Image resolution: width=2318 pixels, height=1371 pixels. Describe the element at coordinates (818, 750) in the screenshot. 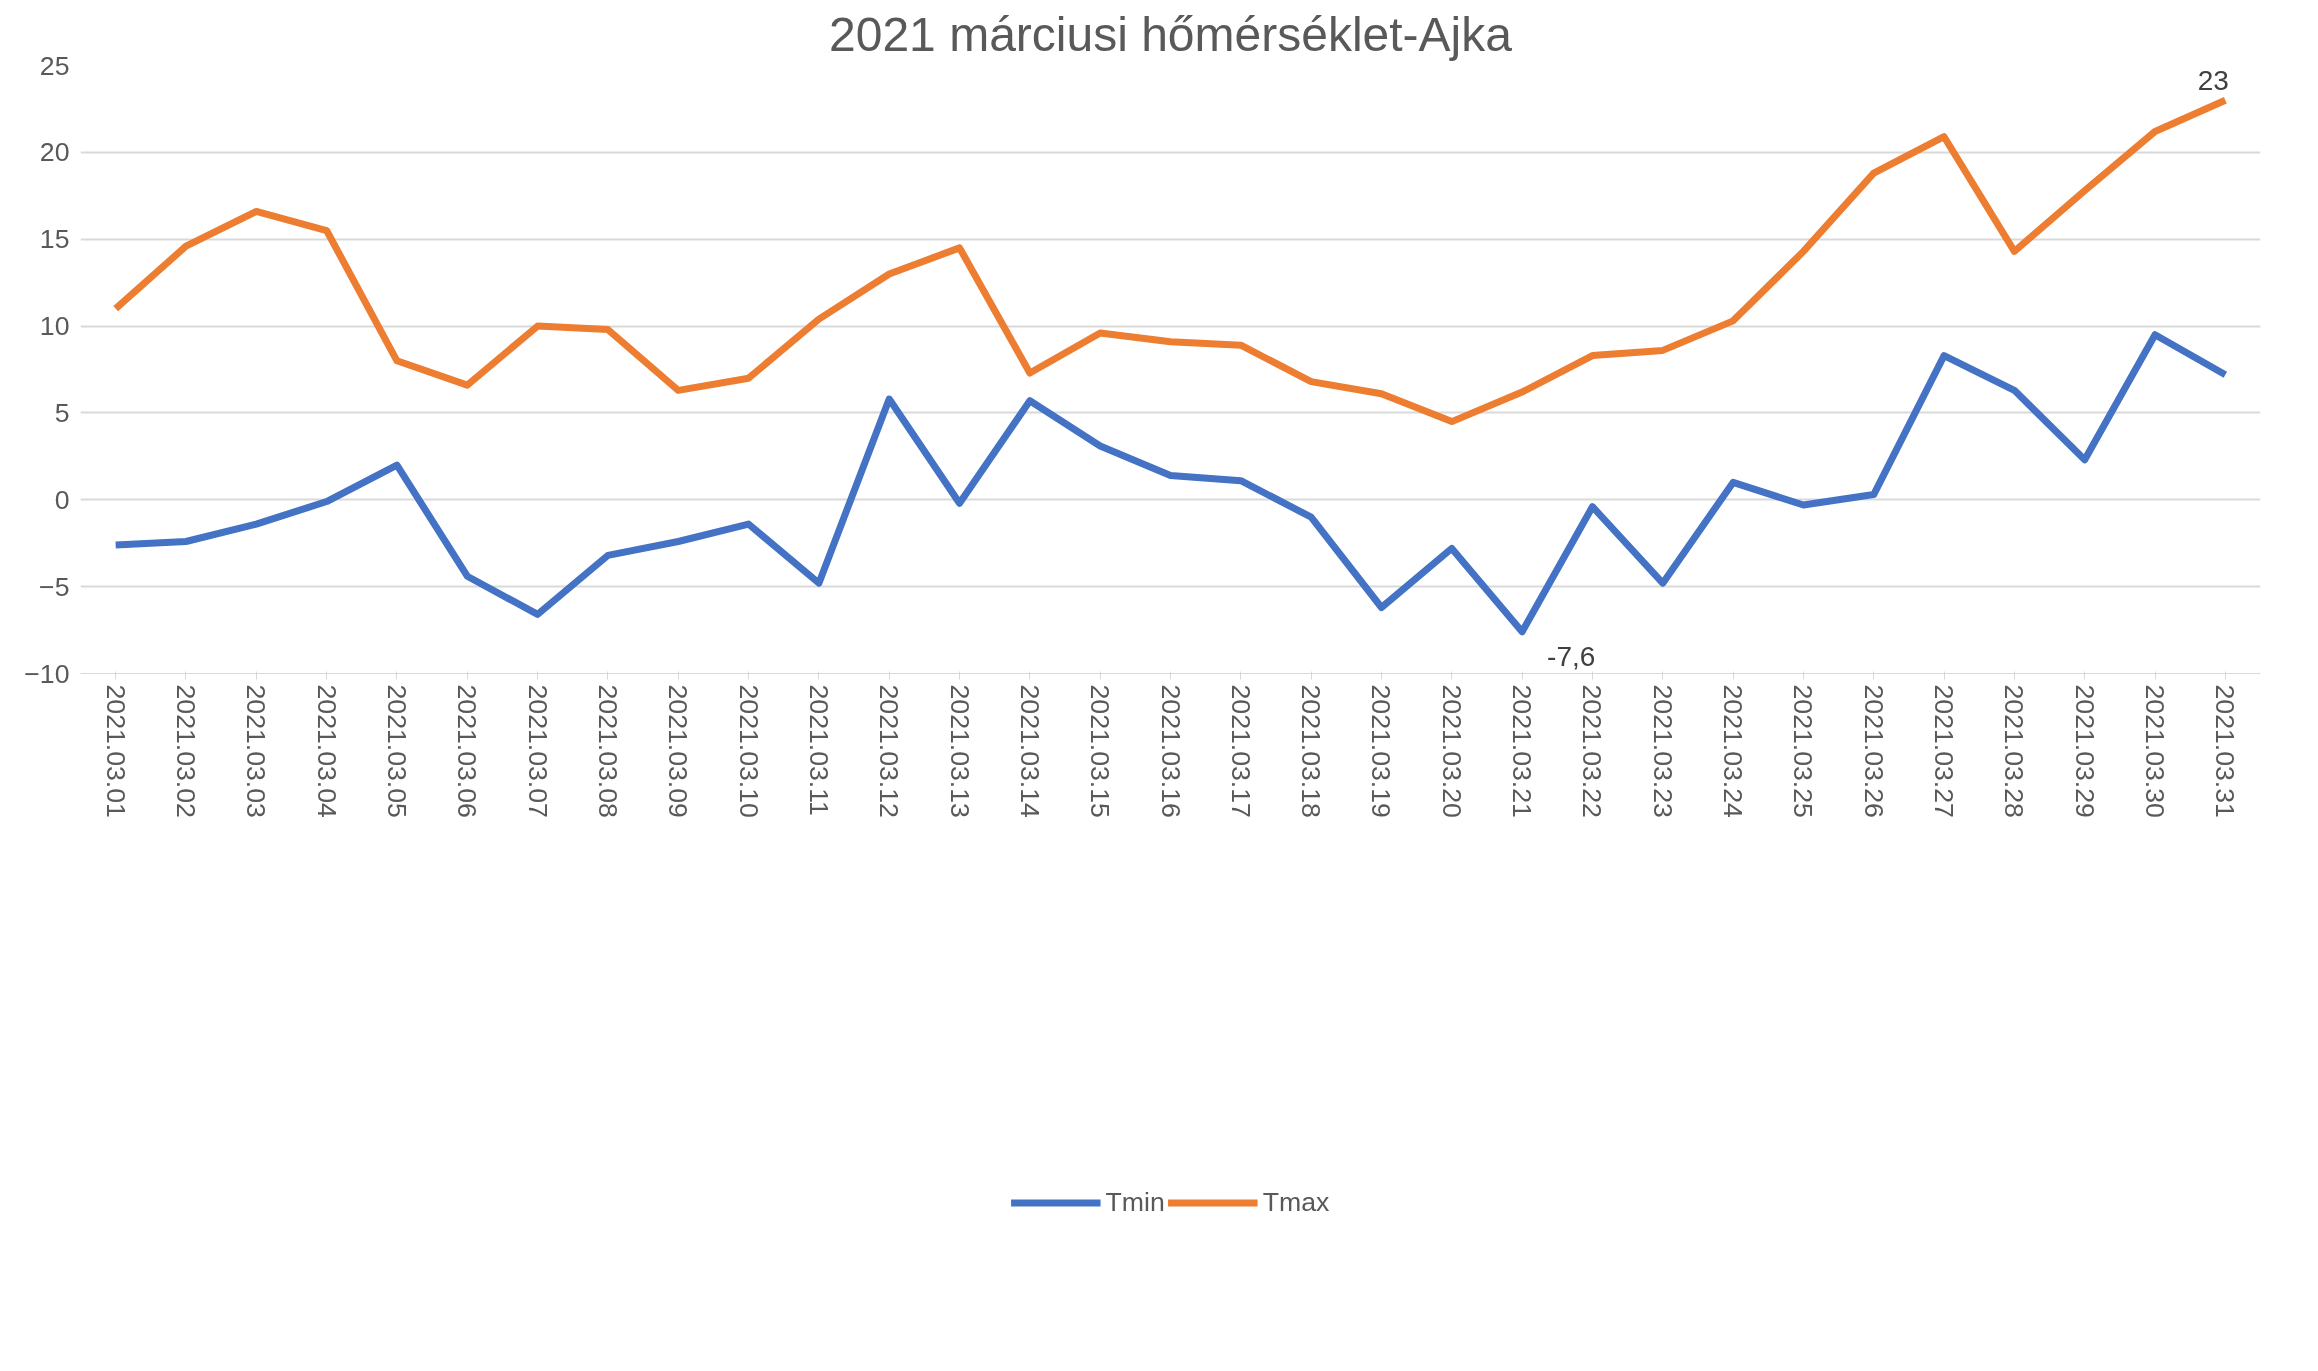

I see `x-tick-label: 2021.03.11` at that location.